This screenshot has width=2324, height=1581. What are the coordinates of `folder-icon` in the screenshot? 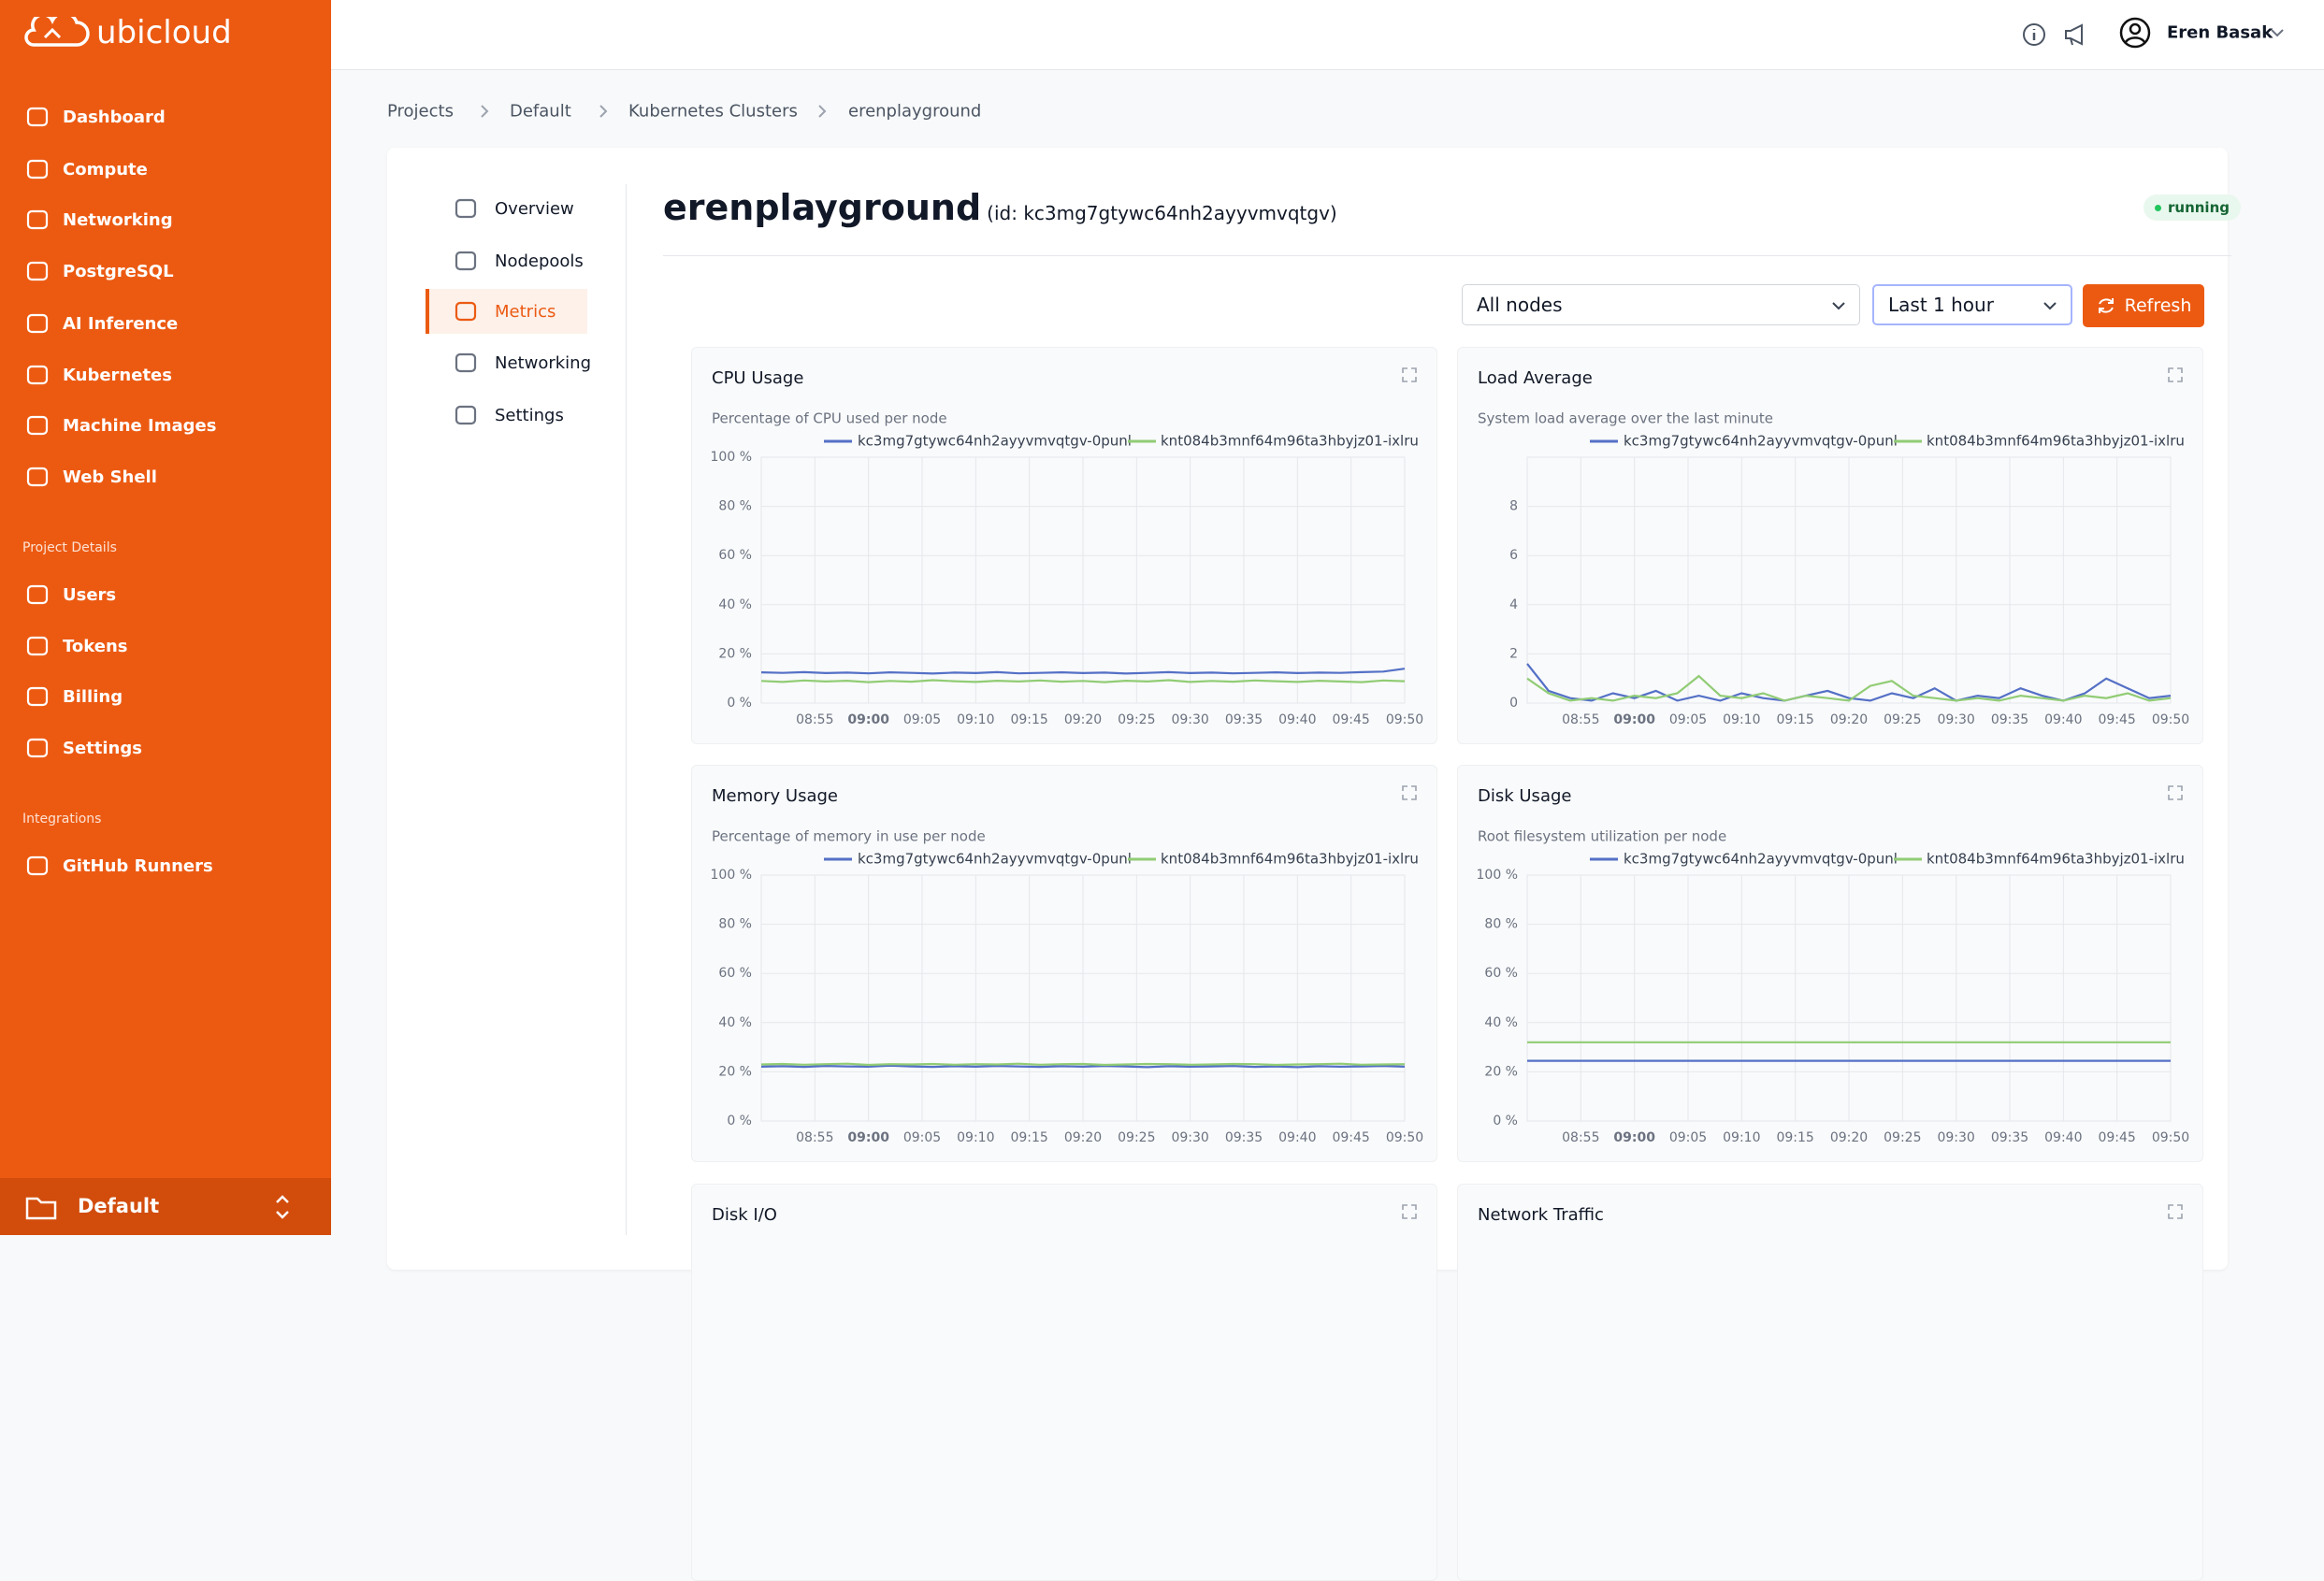 It's located at (41, 1208).